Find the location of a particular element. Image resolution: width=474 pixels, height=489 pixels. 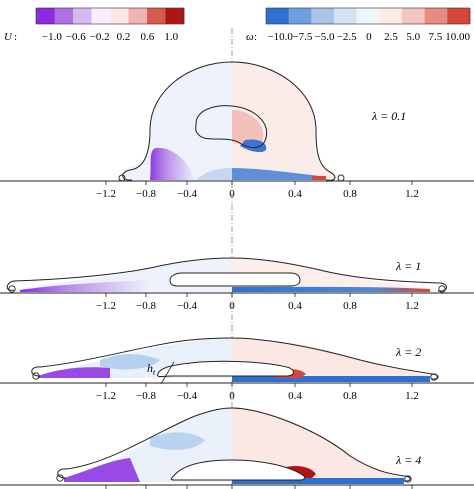

panel1-lambda-label: λ = 0.1 is located at coordinates (388, 116).